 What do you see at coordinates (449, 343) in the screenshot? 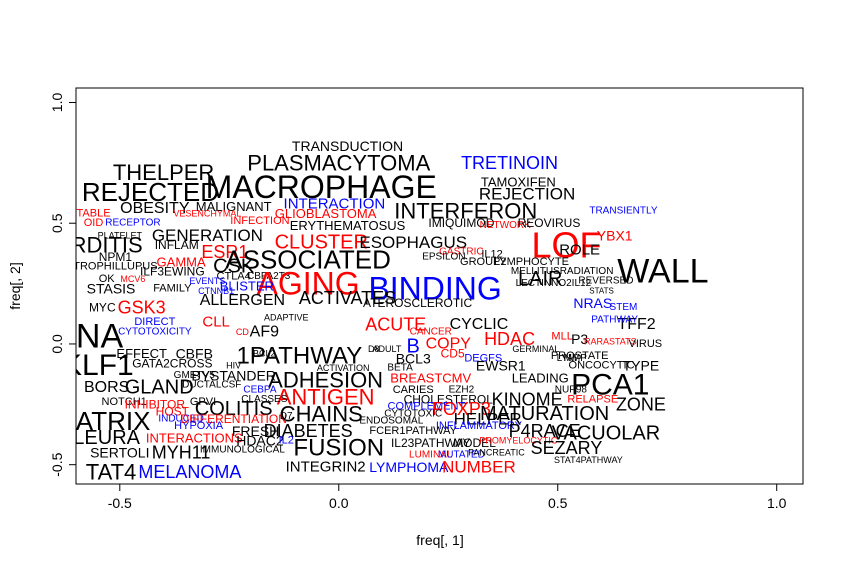
I see `word-label: COPY` at bounding box center [449, 343].